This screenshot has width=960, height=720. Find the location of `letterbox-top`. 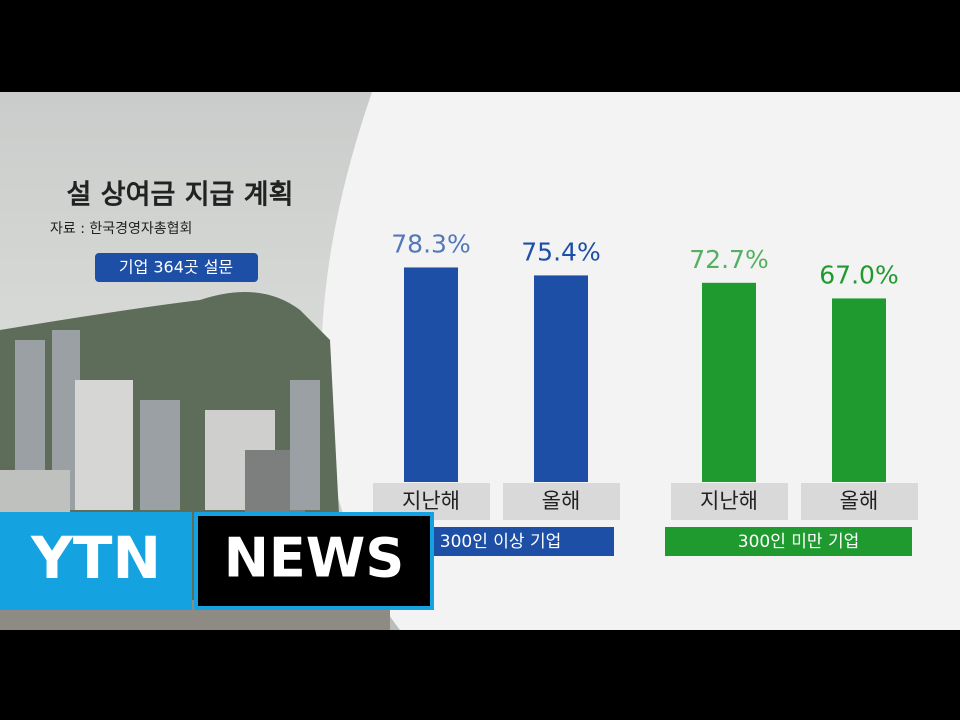

letterbox-top is located at coordinates (480, 46).